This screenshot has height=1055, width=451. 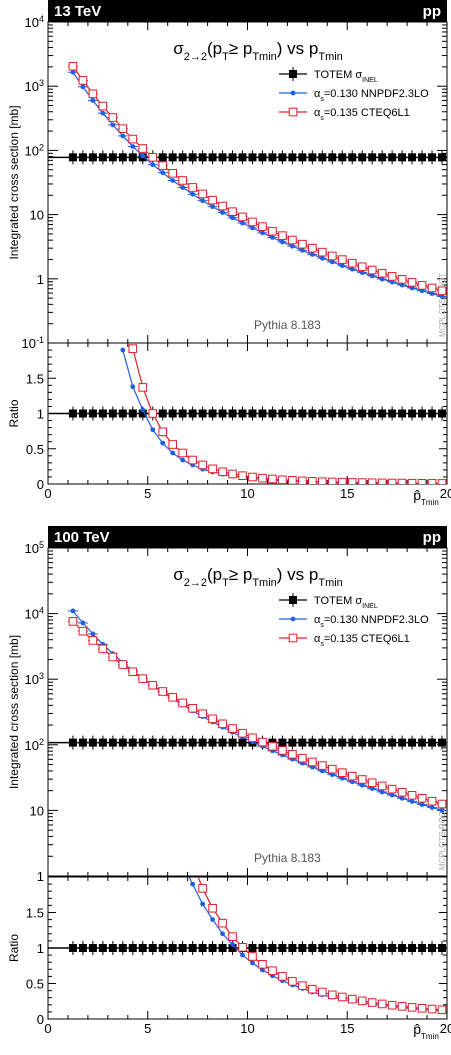 What do you see at coordinates (247, 413) in the screenshot?
I see `ratio-series-totem` at bounding box center [247, 413].